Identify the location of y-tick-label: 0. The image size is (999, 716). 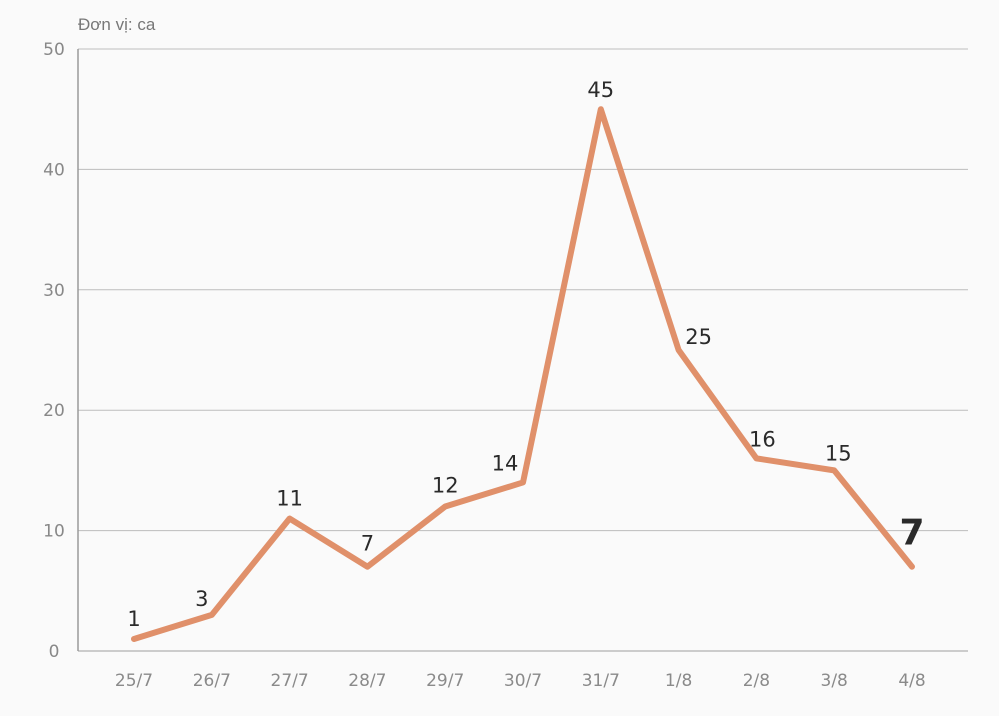
(54, 652).